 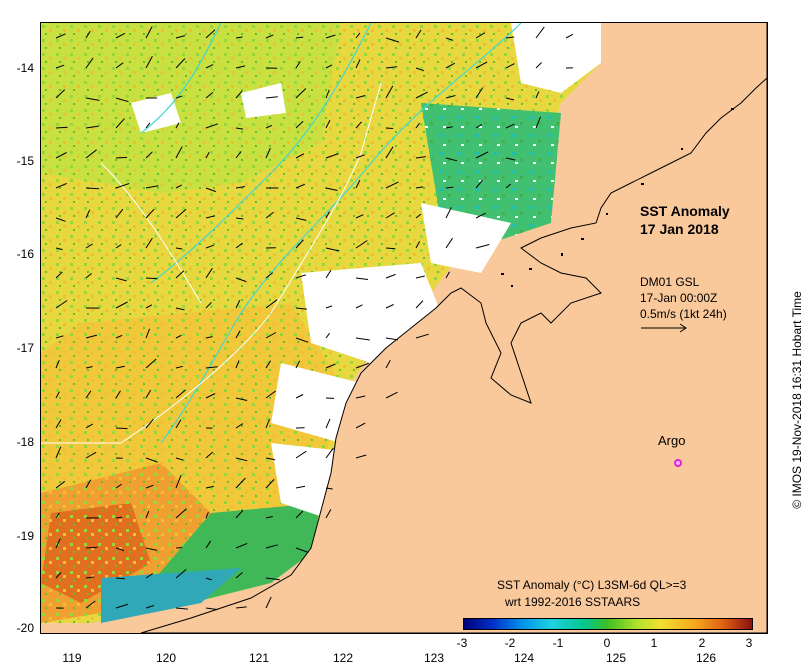 I want to click on y-tick-label: -17, so click(x=25, y=348).